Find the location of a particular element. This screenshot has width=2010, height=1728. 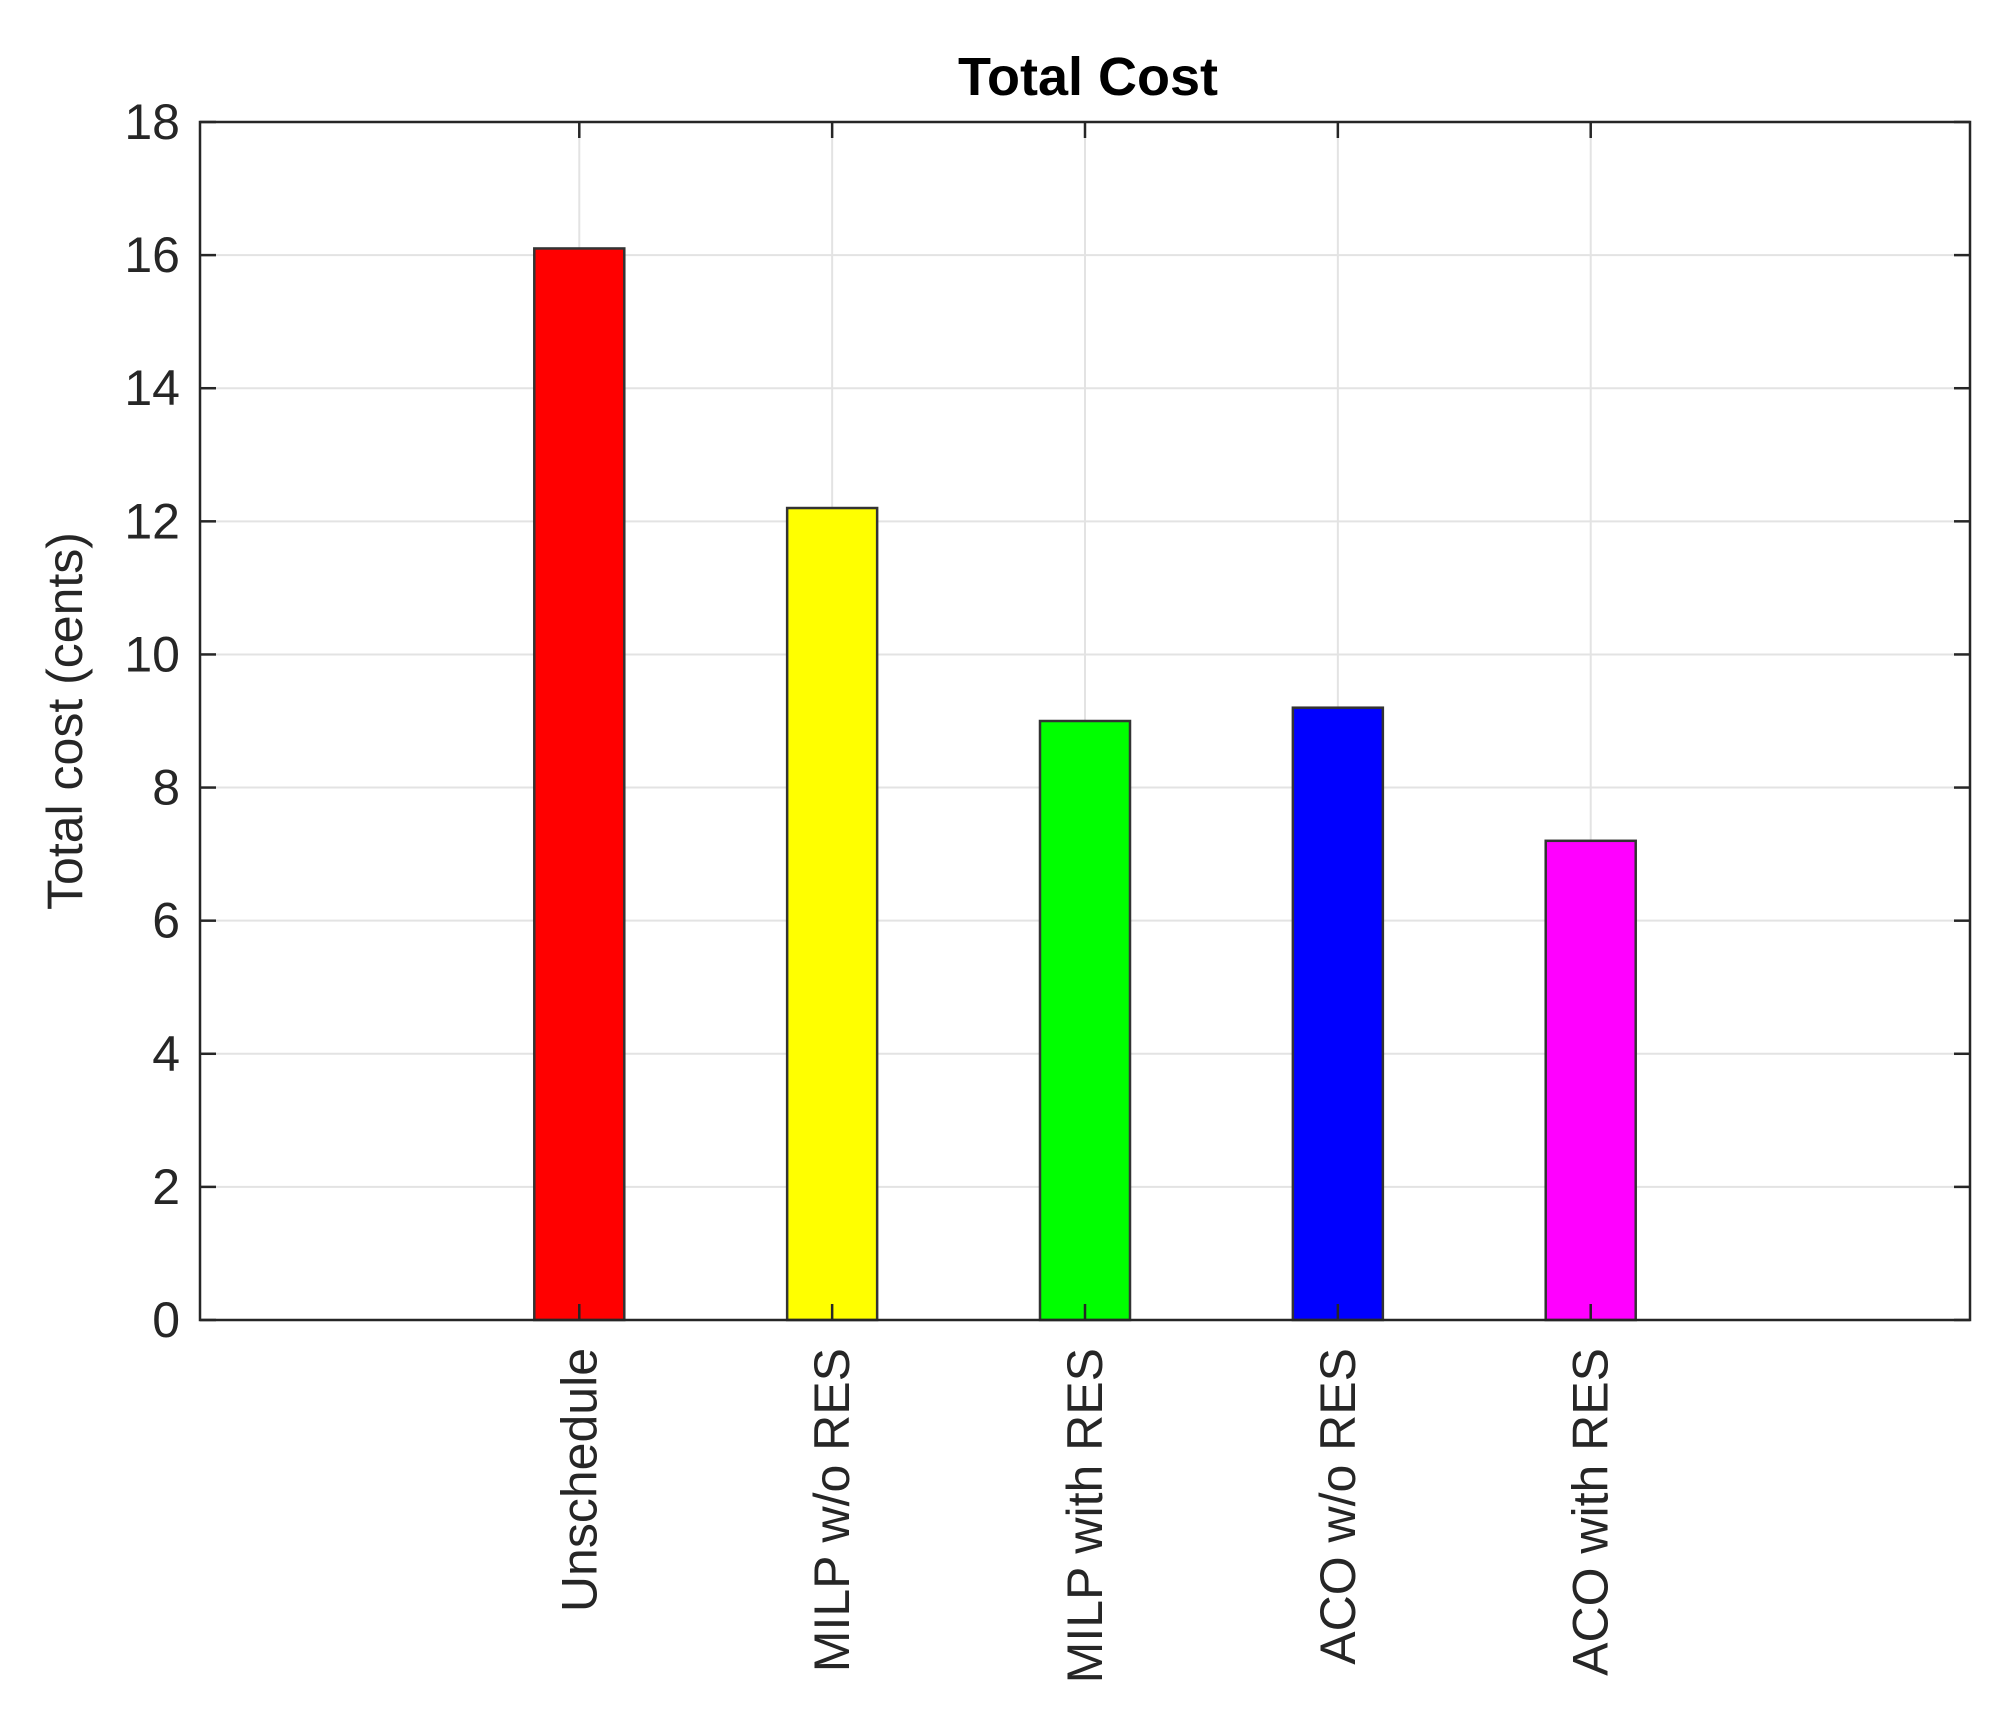

y-tick-label: 6 is located at coordinates (166, 921).